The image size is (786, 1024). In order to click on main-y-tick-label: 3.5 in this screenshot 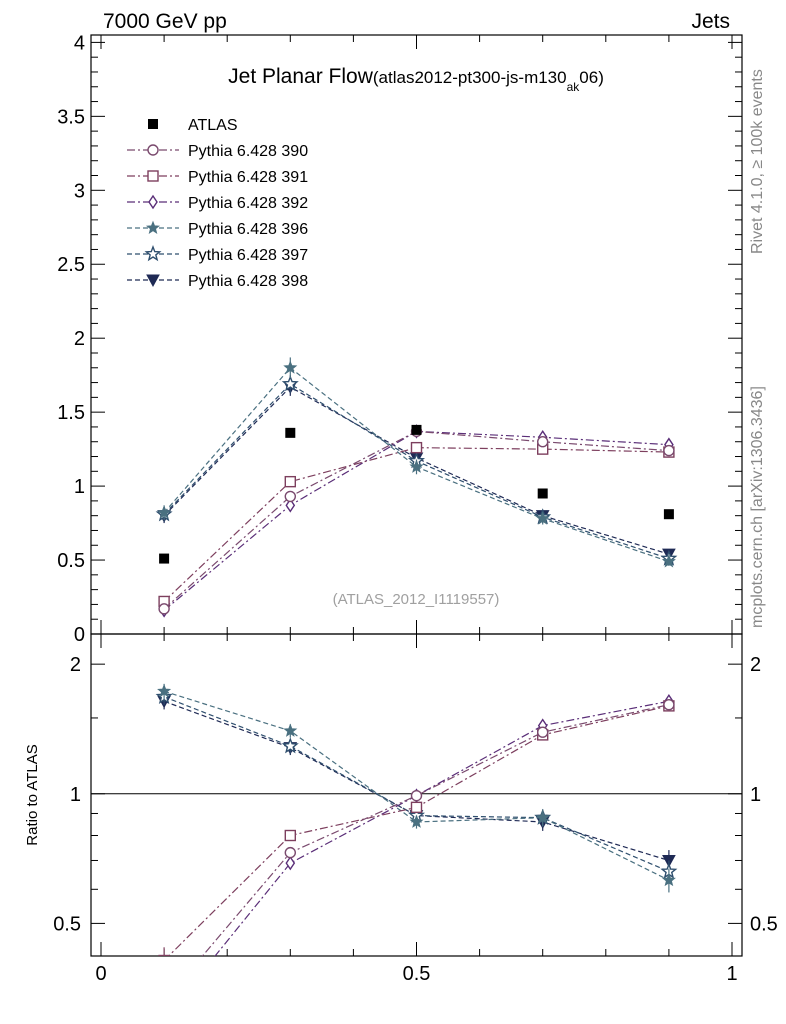, I will do `click(71, 117)`.